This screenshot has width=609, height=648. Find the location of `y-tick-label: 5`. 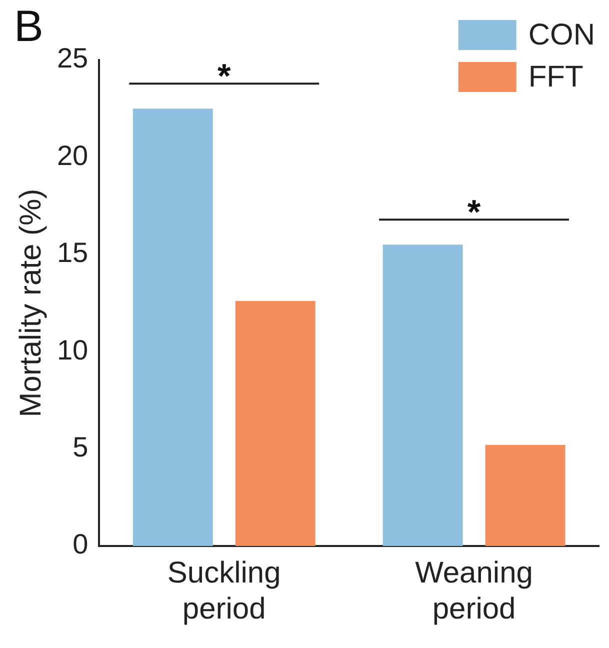

y-tick-label: 5 is located at coordinates (80, 447).